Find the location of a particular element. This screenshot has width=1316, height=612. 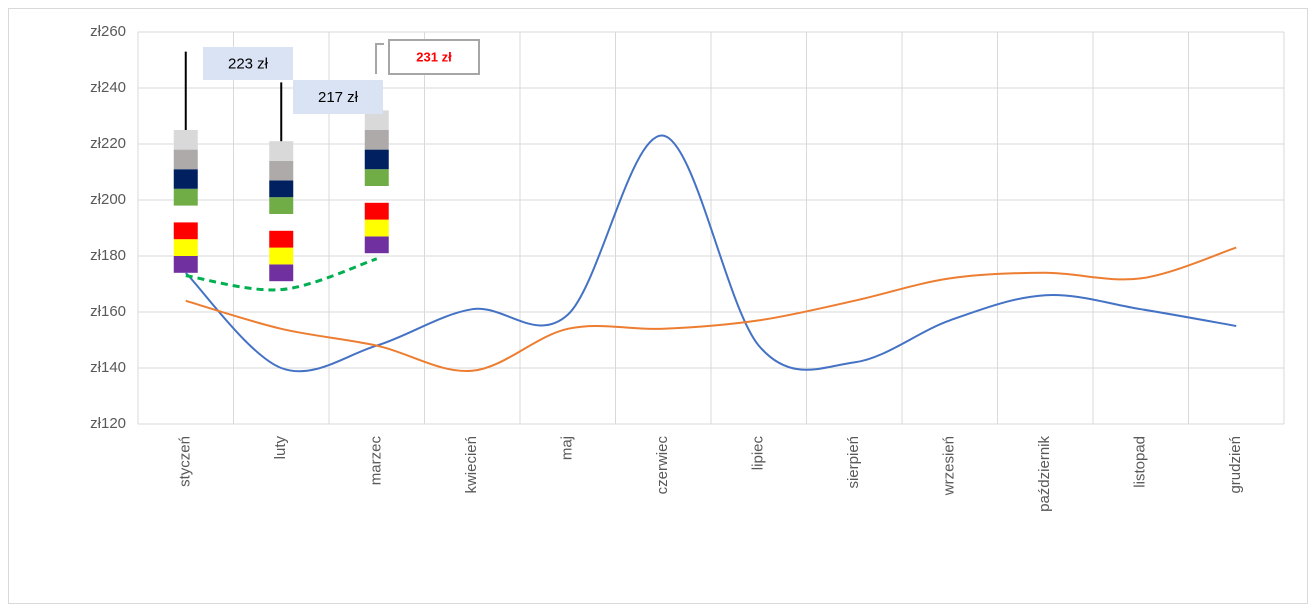

x-tick-label: kwiecień is located at coordinates (471, 465).